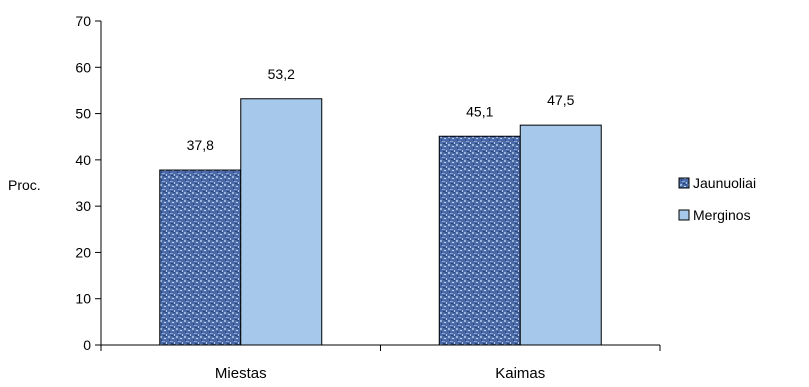  Describe the element at coordinates (722, 215) in the screenshot. I see `legend-label: Merginos` at that location.